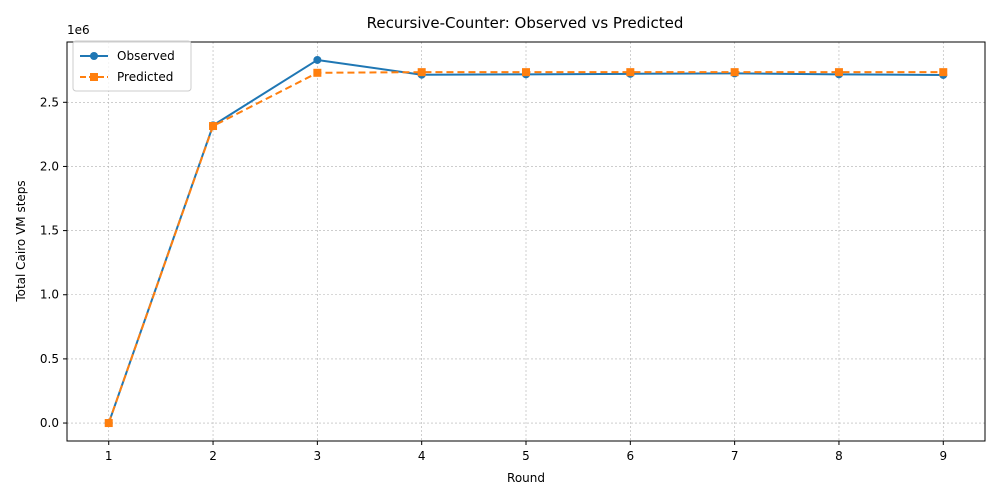 The image size is (1000, 500). Describe the element at coordinates (94, 56) in the screenshot. I see `legend-marker-observed` at that location.